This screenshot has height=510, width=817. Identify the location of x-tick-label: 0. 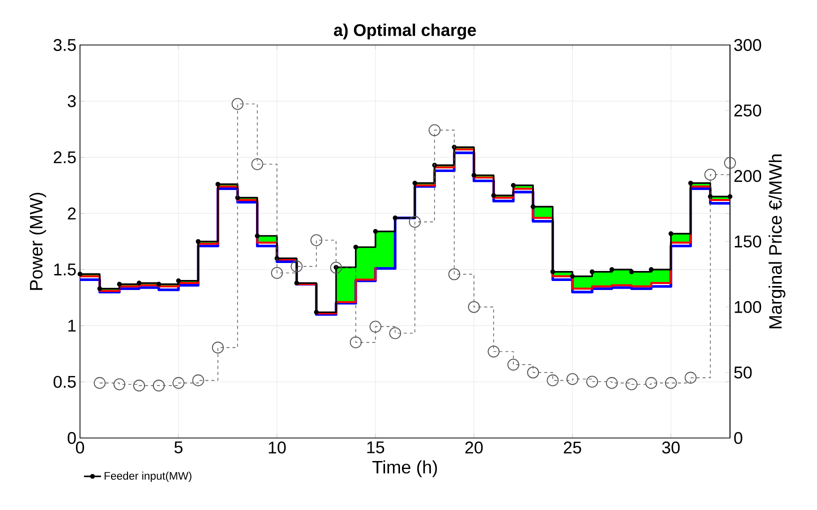
(80, 448).